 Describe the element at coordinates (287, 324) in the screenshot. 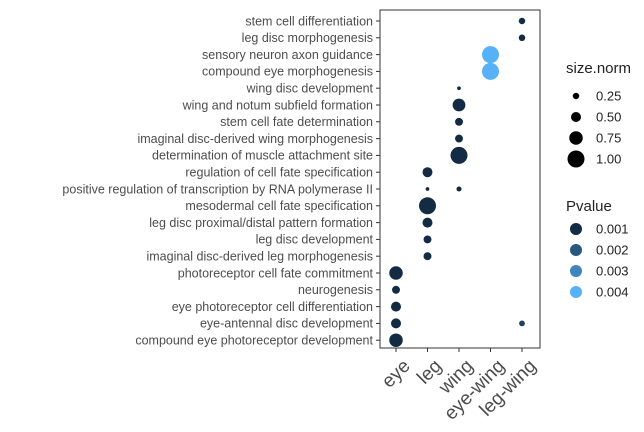

I see `y-tick-label: eye-antennal disc development` at that location.